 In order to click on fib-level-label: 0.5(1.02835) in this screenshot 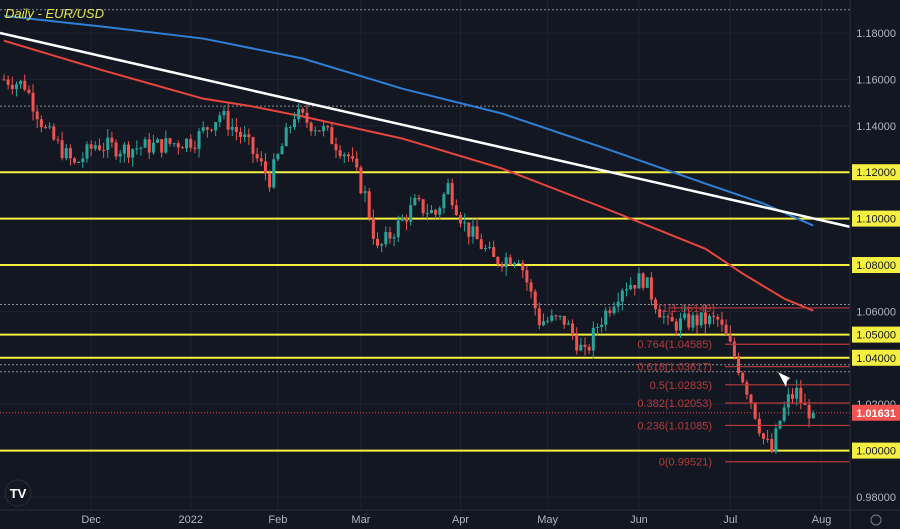, I will do `click(681, 386)`.